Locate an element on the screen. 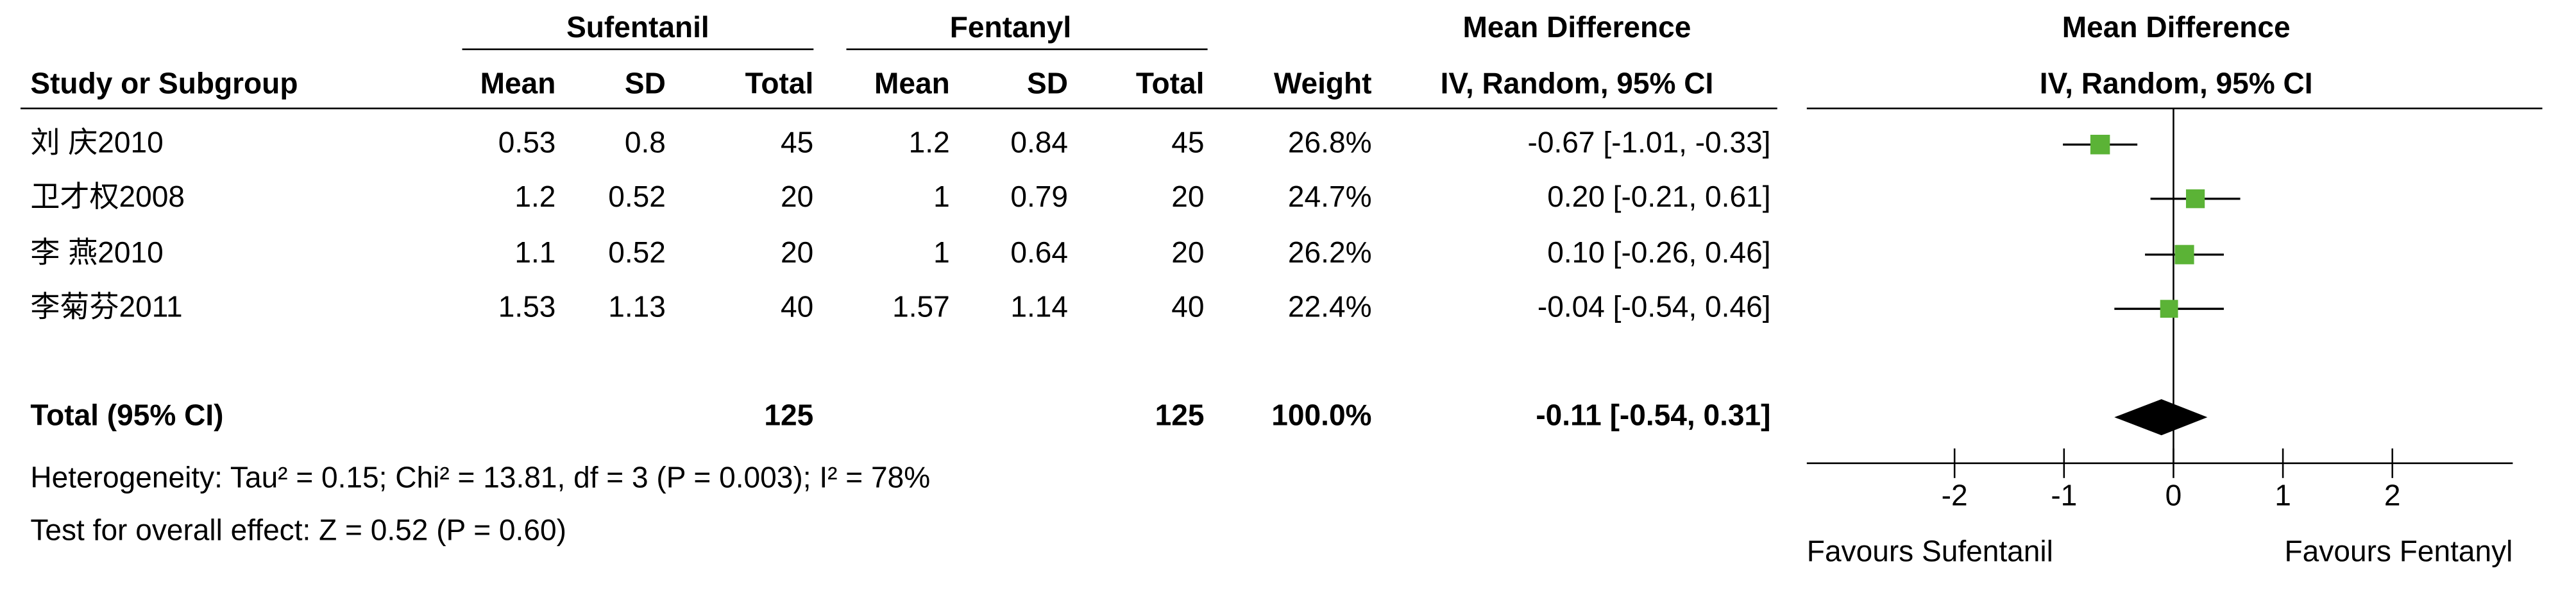 The width and height of the screenshot is (2576, 593). cell-ctl-sd: 1.14 is located at coordinates (1039, 306).